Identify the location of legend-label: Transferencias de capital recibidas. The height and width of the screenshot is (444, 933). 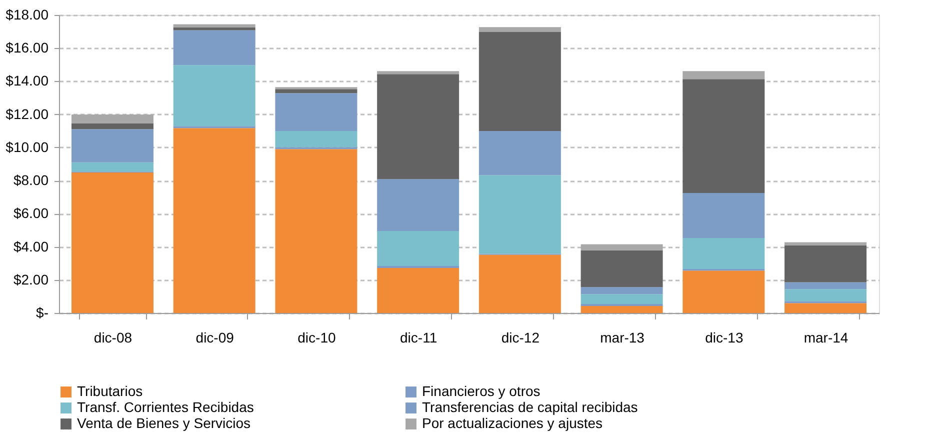
(530, 407).